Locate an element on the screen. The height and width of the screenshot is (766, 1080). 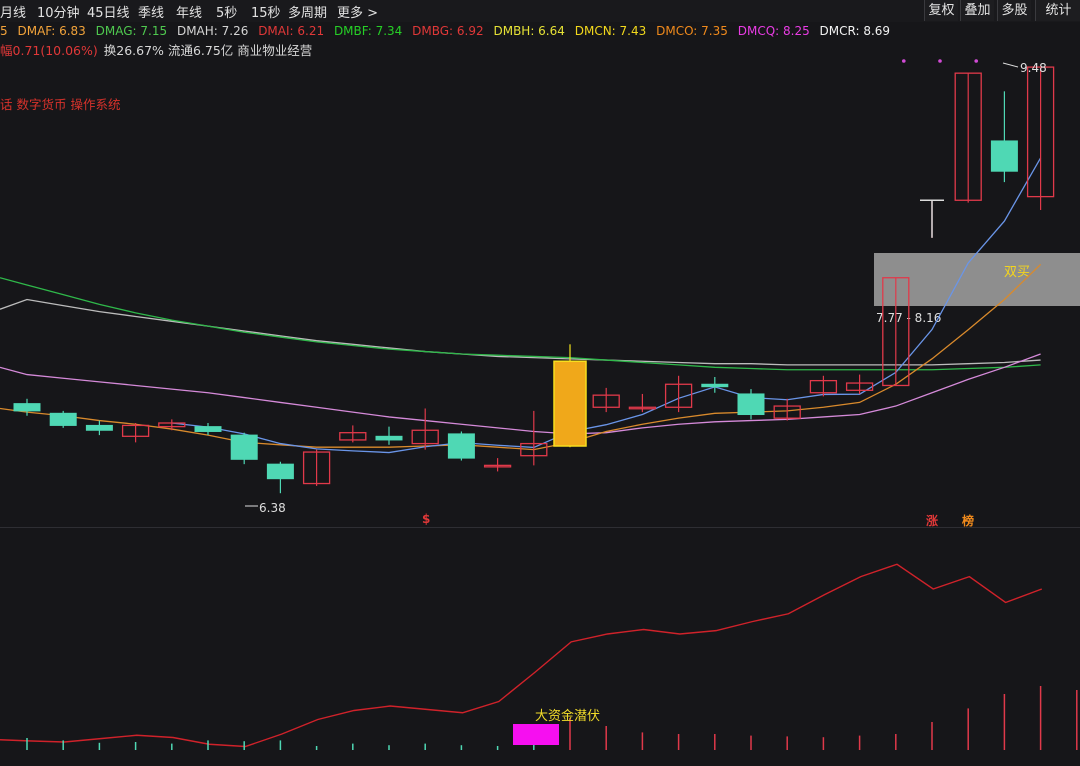
adjust-button: 复权 is located at coordinates (941, 10).